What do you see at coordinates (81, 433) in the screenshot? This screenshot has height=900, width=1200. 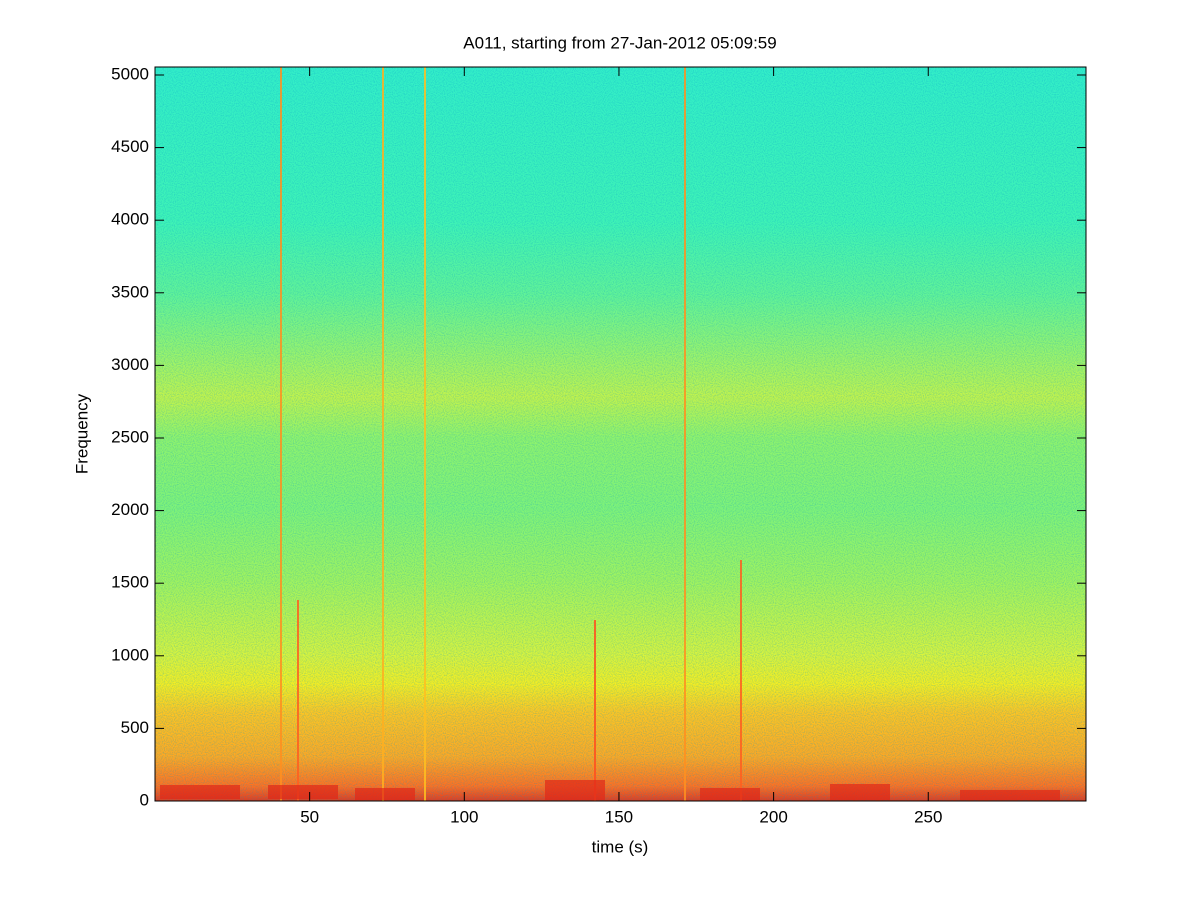 I see `y-axis-label: Frequency` at bounding box center [81, 433].